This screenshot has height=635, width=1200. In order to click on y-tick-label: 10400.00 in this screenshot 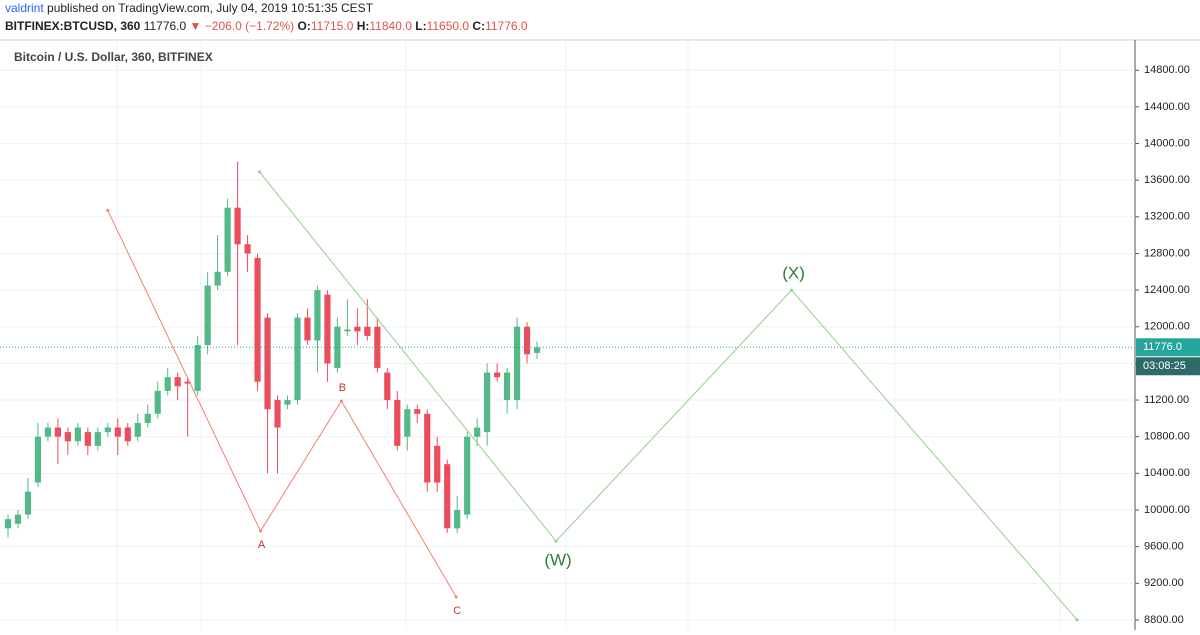, I will do `click(1167, 473)`.